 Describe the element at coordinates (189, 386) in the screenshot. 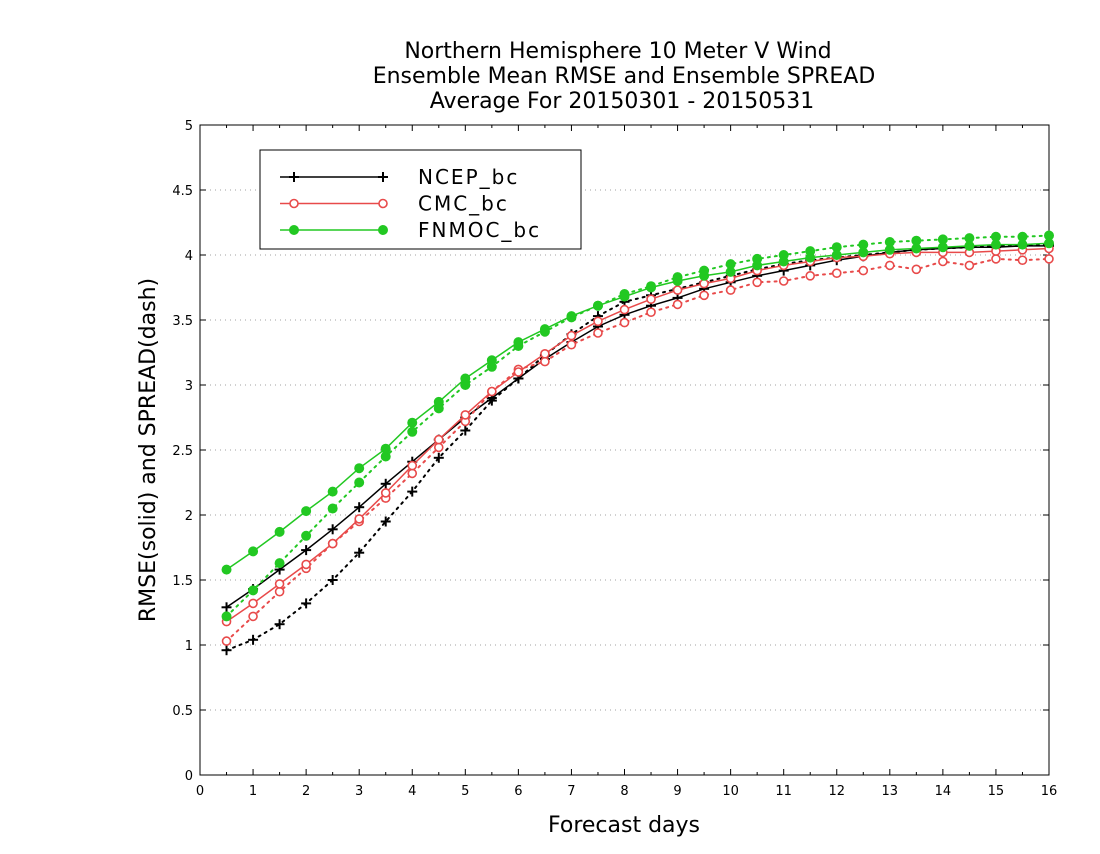

I see `y-tick-label: 3` at that location.